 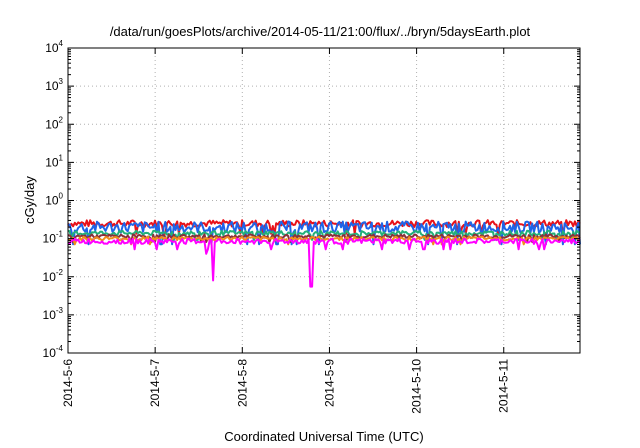 I want to click on y-tick-label: 10⁴, so click(x=54, y=47).